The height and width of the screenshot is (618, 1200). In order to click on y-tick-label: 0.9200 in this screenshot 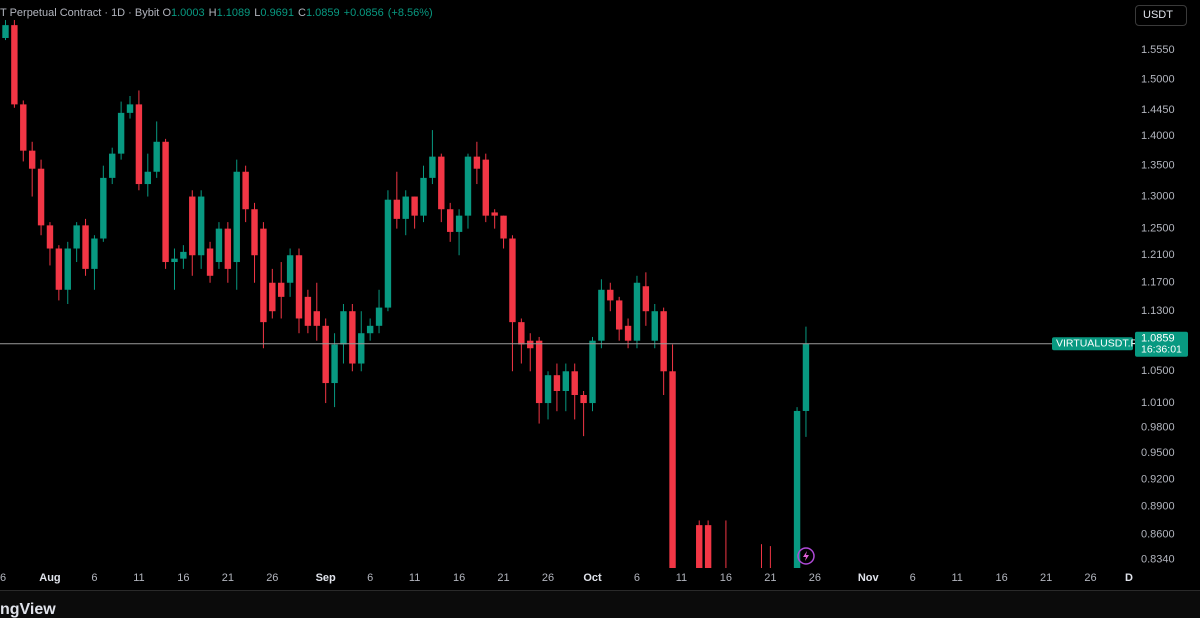, I will do `click(1158, 479)`.